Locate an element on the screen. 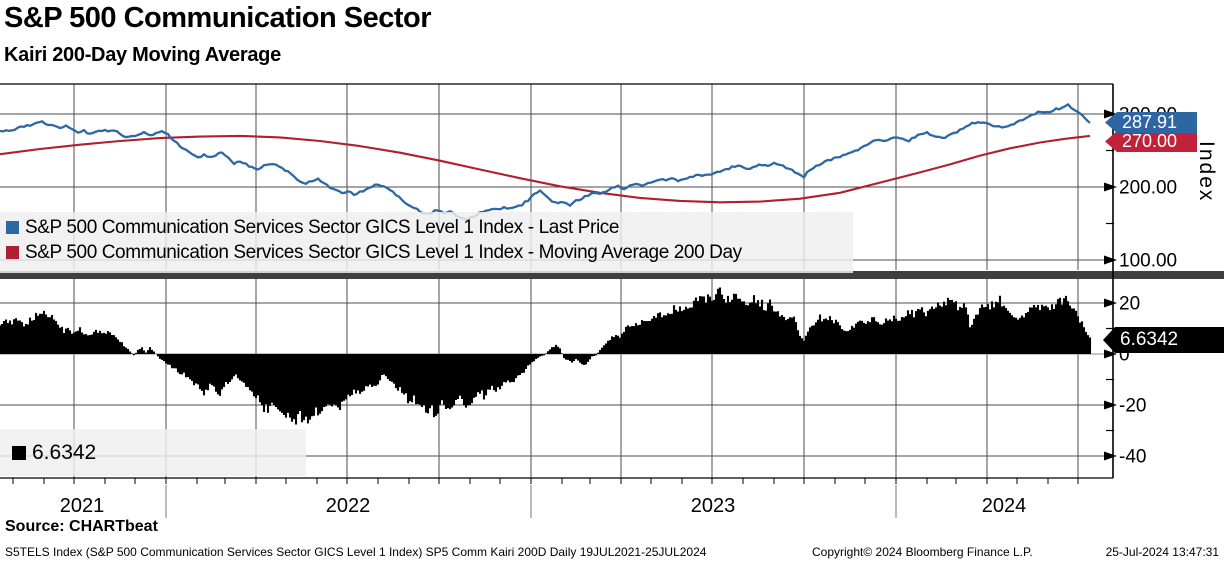  kairi-value-badge: 6.6342 is located at coordinates (1163, 340).